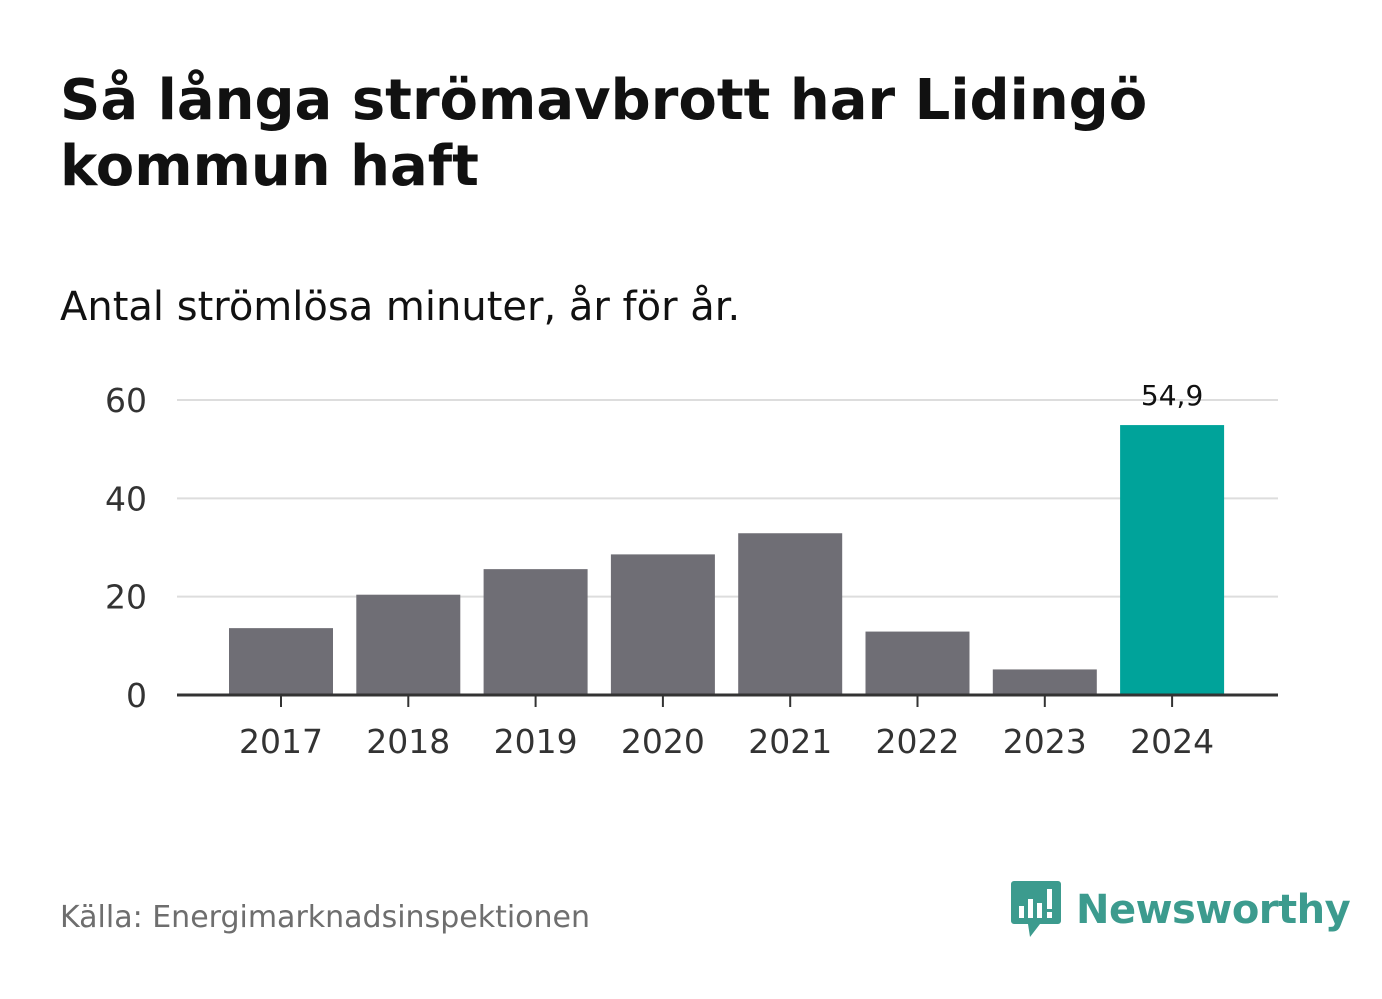 The image size is (1382, 999). Describe the element at coordinates (400, 307) in the screenshot. I see `chart-subtitle: Antal strömlösa minuter, år för år.` at that location.